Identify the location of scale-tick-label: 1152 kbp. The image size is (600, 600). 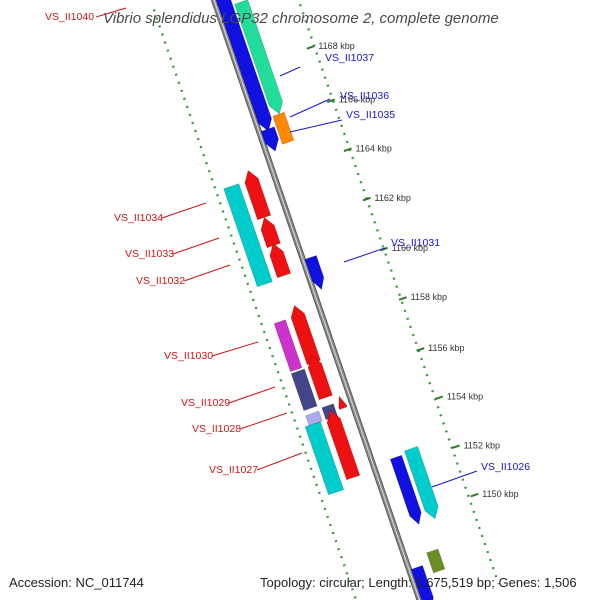
(482, 445).